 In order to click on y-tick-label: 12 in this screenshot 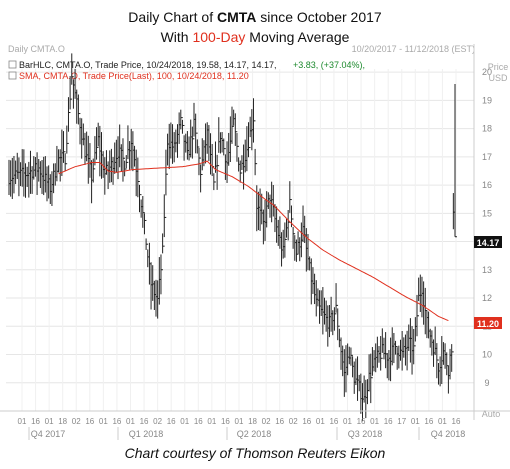, I will do `click(487, 298)`.